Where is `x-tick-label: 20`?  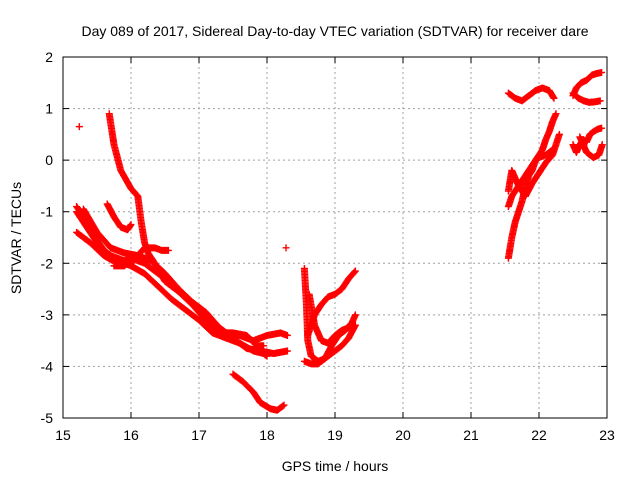 x-tick-label: 20 is located at coordinates (403, 435).